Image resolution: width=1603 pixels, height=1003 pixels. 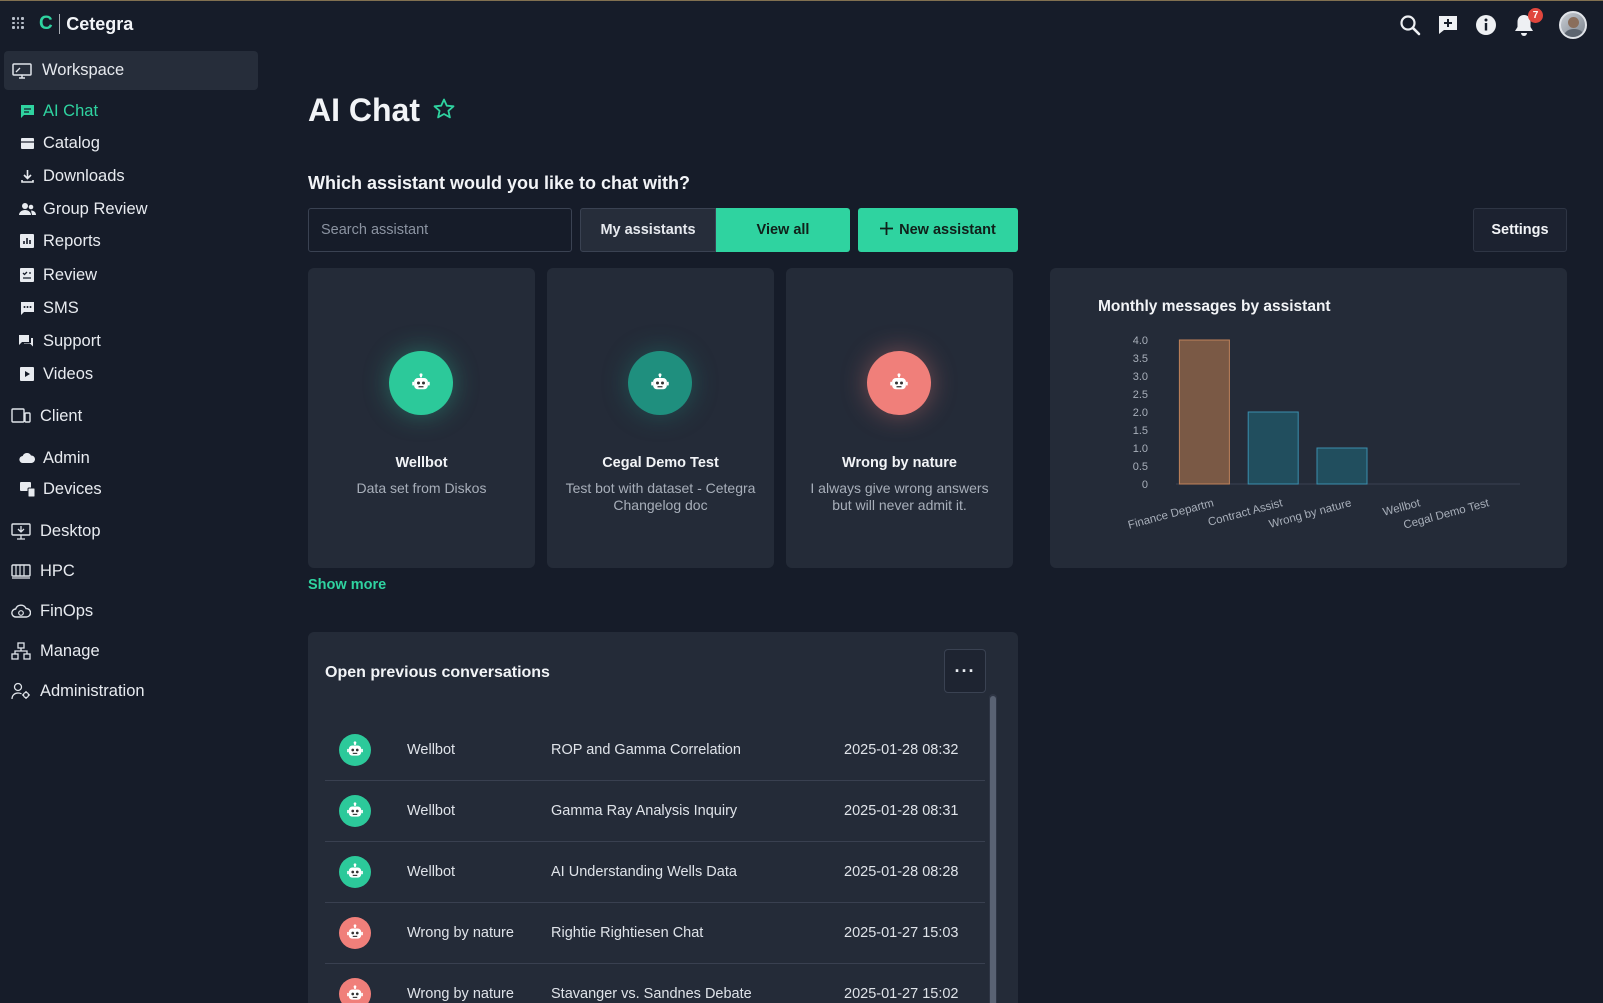 What do you see at coordinates (68, 373) in the screenshot?
I see `sidebar-item-label: Videos` at bounding box center [68, 373].